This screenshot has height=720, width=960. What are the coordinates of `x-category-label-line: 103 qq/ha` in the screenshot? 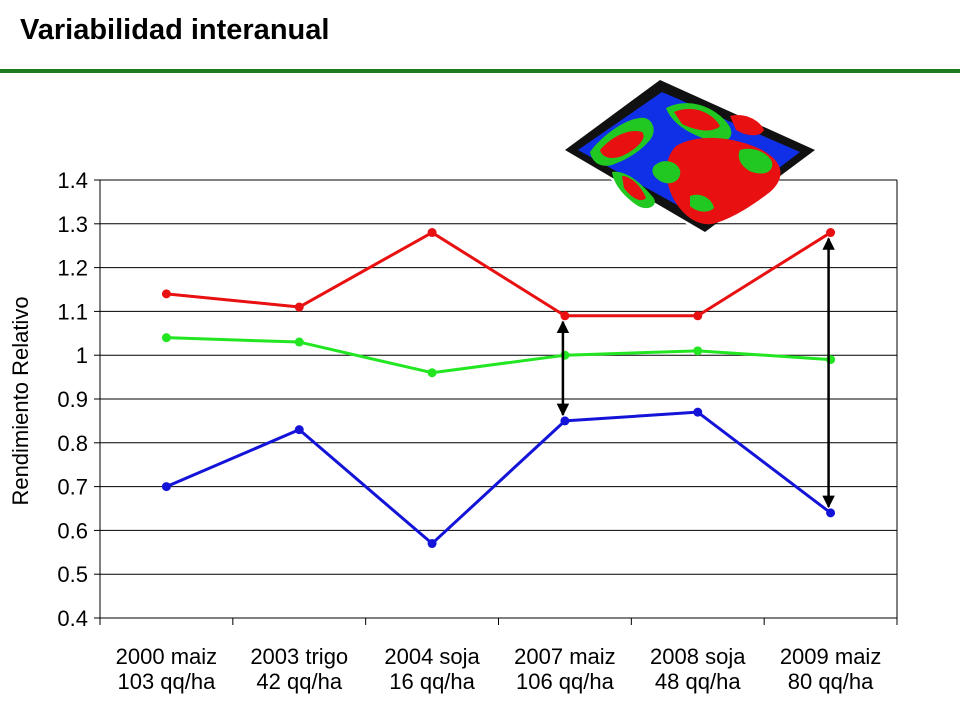 It's located at (166, 681).